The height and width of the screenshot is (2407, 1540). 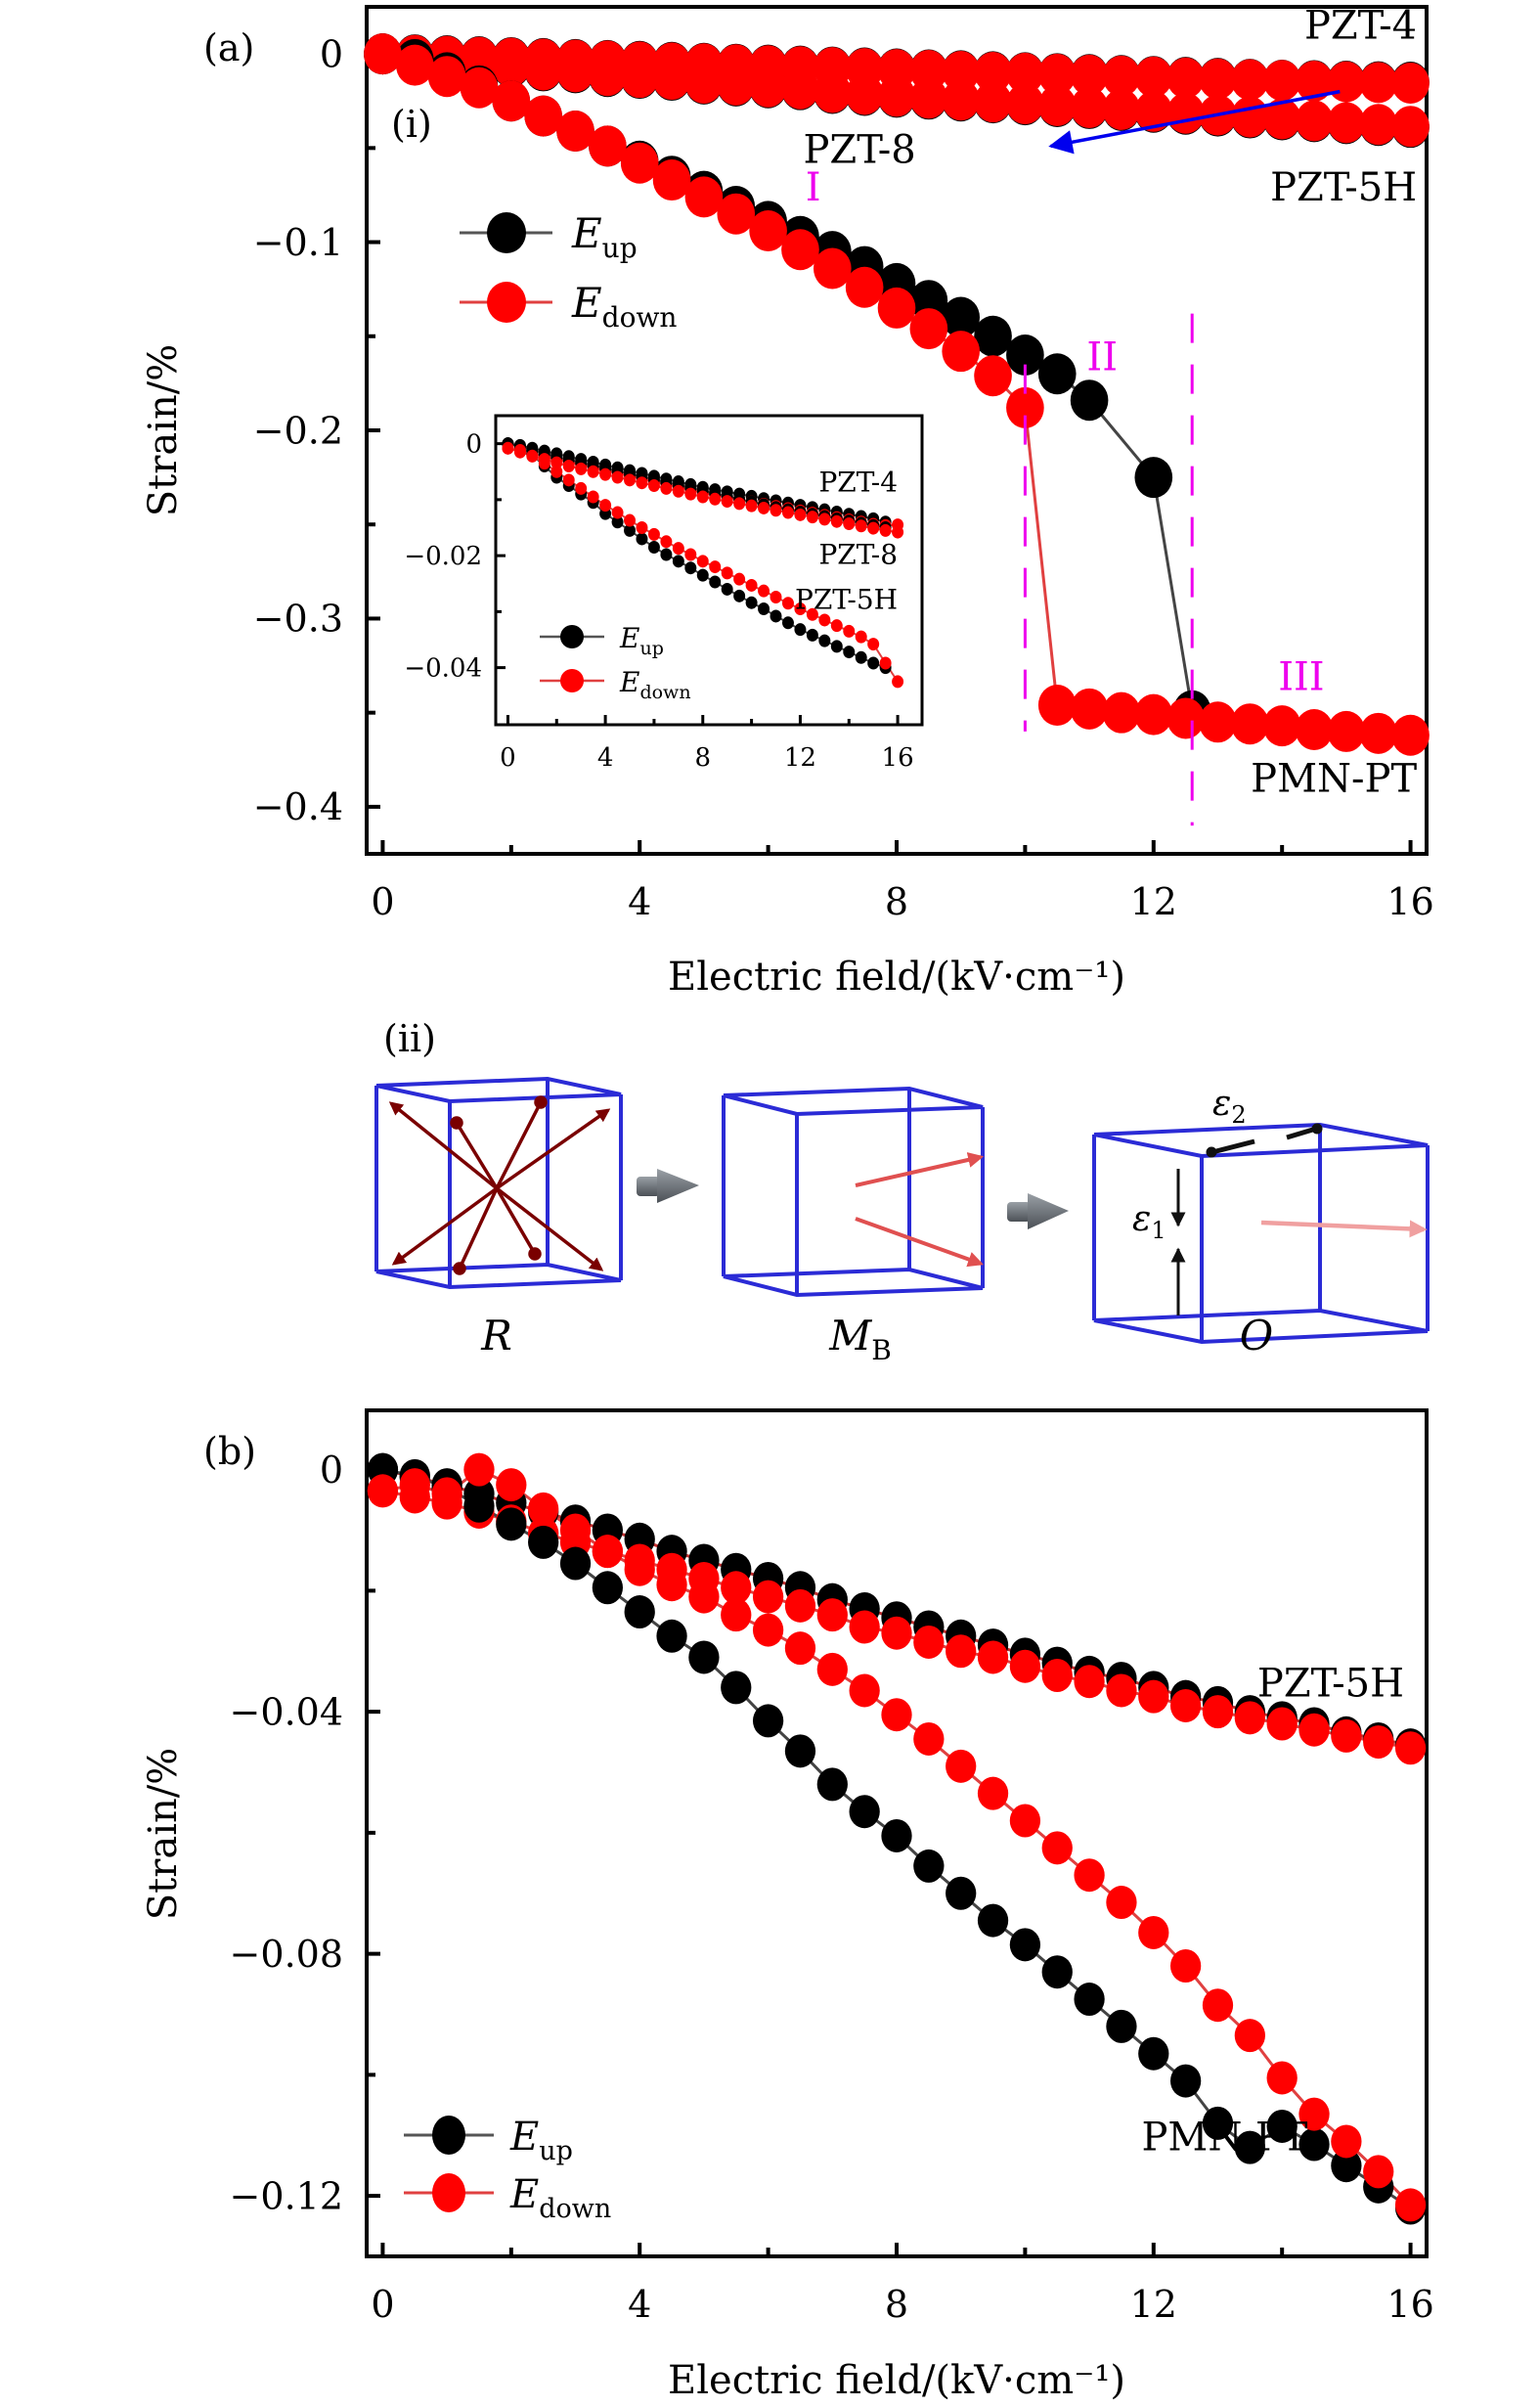 I want to click on phase-label-o: O, so click(x=1256, y=1336).